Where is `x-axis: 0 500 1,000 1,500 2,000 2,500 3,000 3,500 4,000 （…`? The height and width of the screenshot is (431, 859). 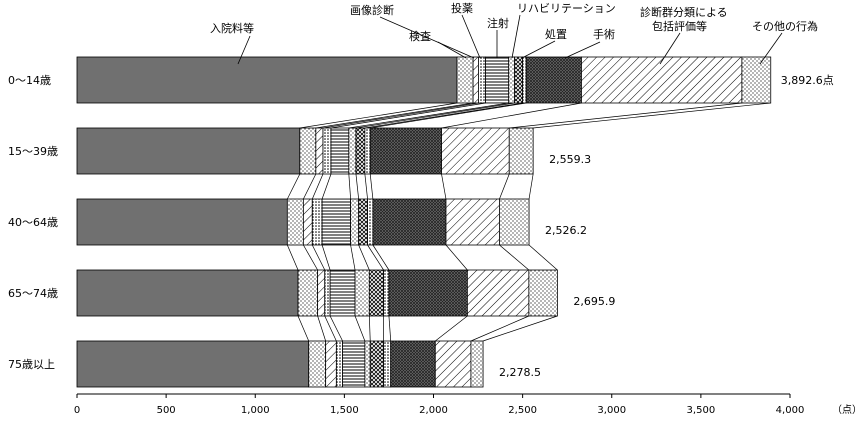 x-axis: 0 500 1,000 1,500 2,000 2,500 3,000 3,500 4,000 （… is located at coordinates (466, 404).